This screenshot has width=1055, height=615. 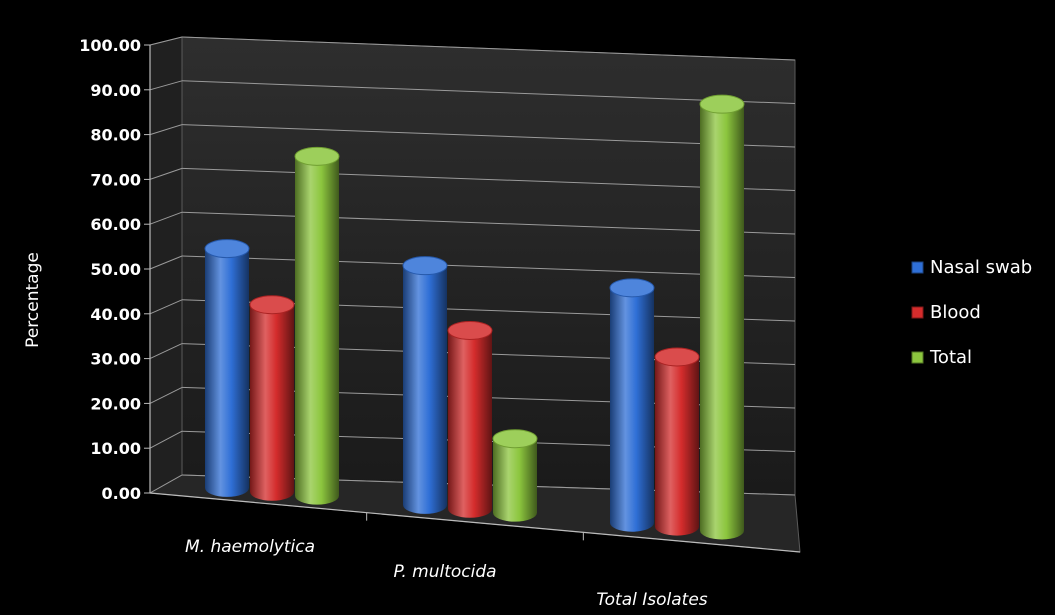 What do you see at coordinates (981, 267) in the screenshot?
I see `legend-label: Nasal swab` at bounding box center [981, 267].